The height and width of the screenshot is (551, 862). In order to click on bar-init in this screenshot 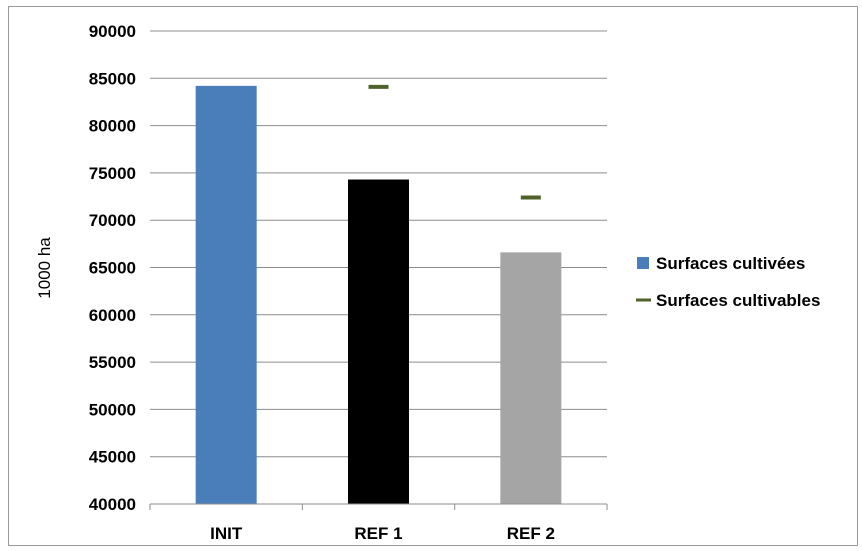, I will do `click(226, 295)`.